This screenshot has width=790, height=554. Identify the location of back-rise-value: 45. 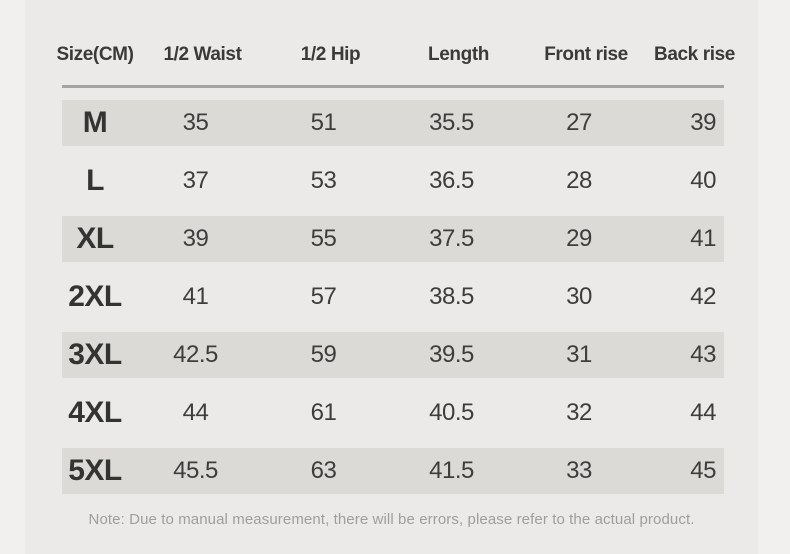
(703, 470).